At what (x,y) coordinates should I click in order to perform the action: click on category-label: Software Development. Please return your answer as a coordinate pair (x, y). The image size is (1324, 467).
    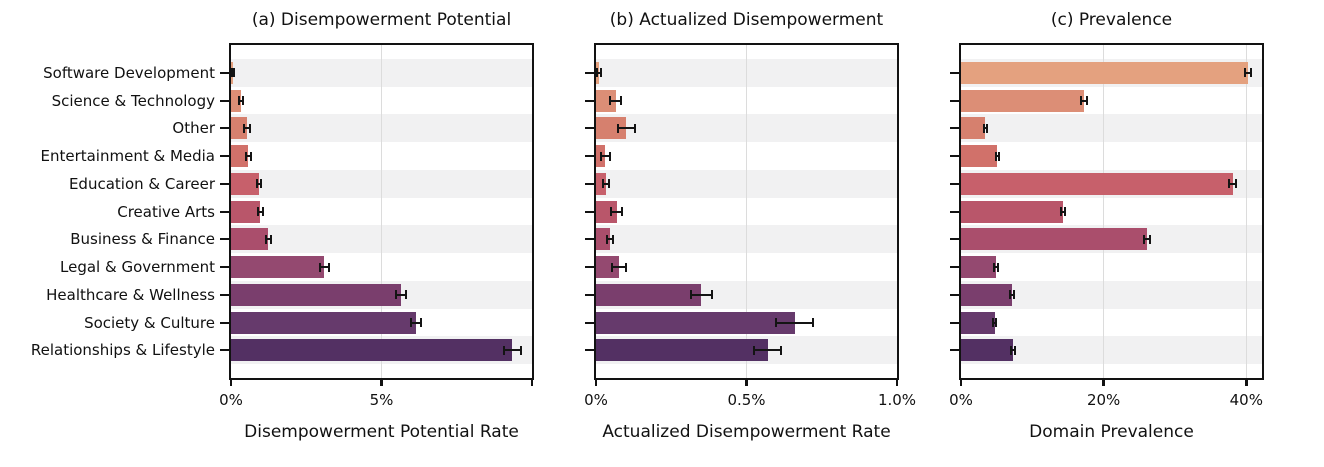
    Looking at the image, I should click on (129, 72).